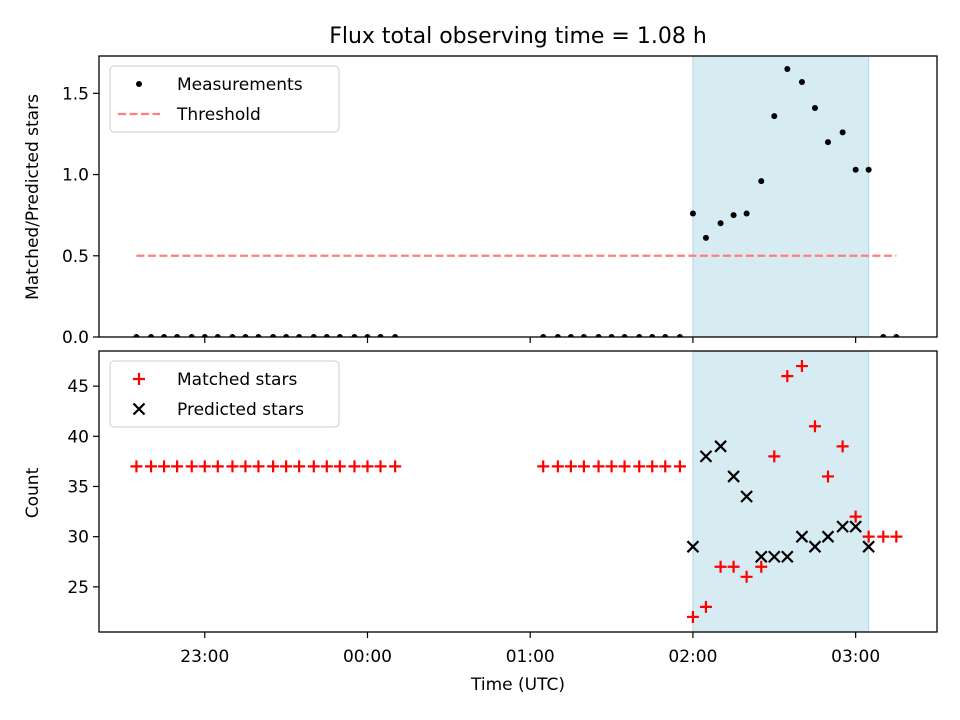 The image size is (960, 720). What do you see at coordinates (75, 257) in the screenshot?
I see `top-y-tick-label: 0.5` at bounding box center [75, 257].